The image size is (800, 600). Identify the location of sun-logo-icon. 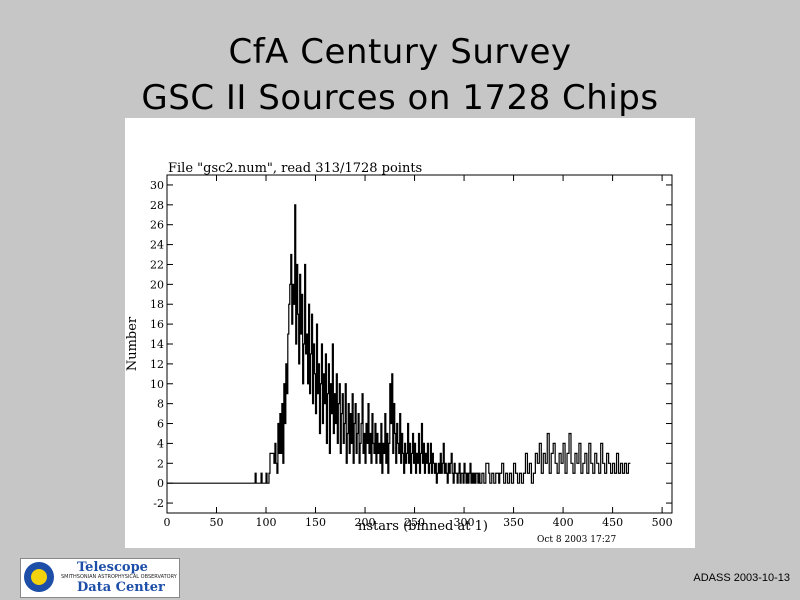
(39, 577).